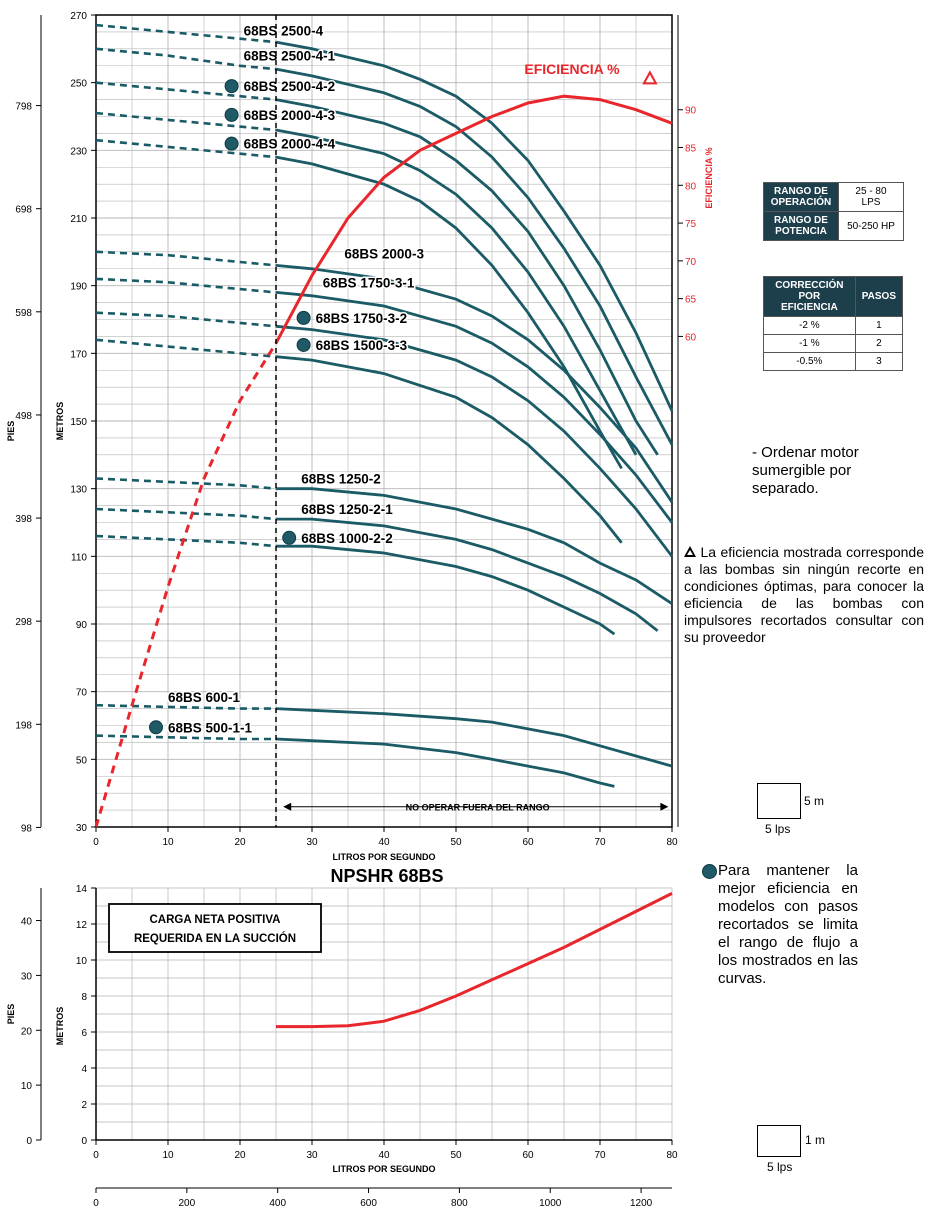 This screenshot has width=937, height=1216. Describe the element at coordinates (204, 697) in the screenshot. I see `series-label: 68BS 600-1` at that location.